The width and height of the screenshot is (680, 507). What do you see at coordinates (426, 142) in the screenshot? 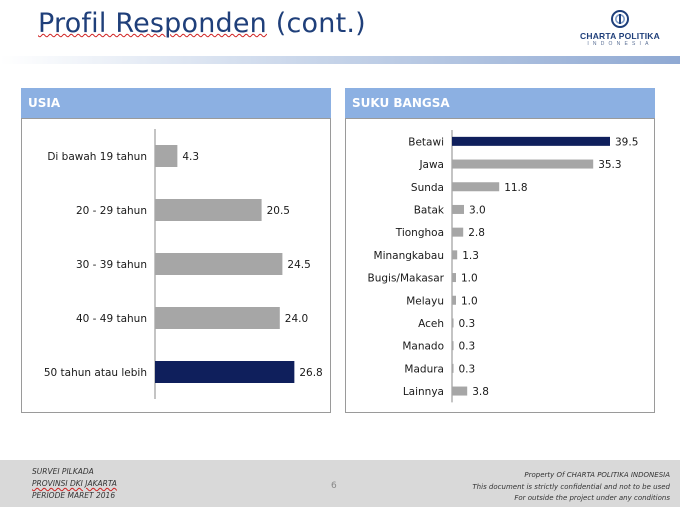
I see `suku-category-label: Betawi` at bounding box center [426, 142].